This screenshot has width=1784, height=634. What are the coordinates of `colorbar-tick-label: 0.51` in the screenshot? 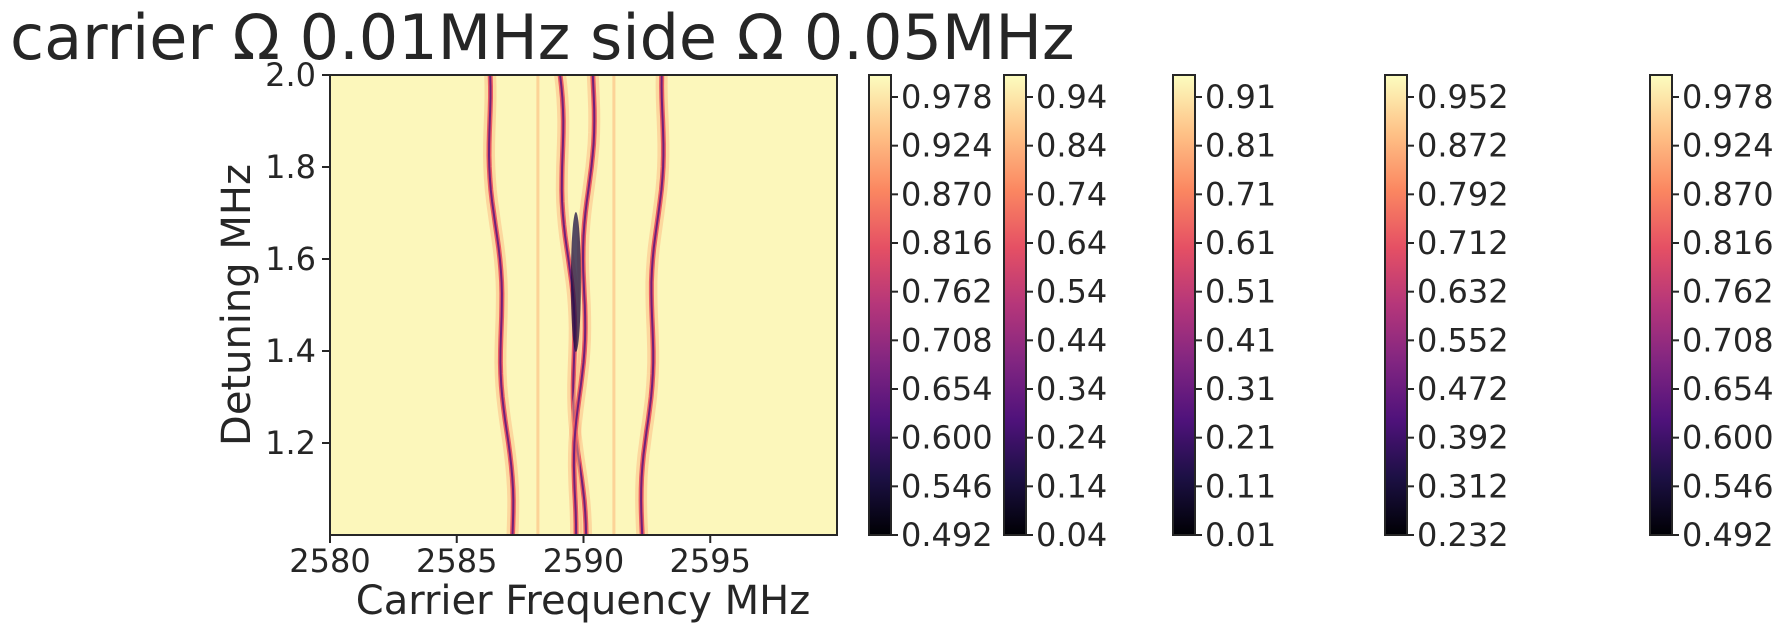 It's located at (1240, 292).